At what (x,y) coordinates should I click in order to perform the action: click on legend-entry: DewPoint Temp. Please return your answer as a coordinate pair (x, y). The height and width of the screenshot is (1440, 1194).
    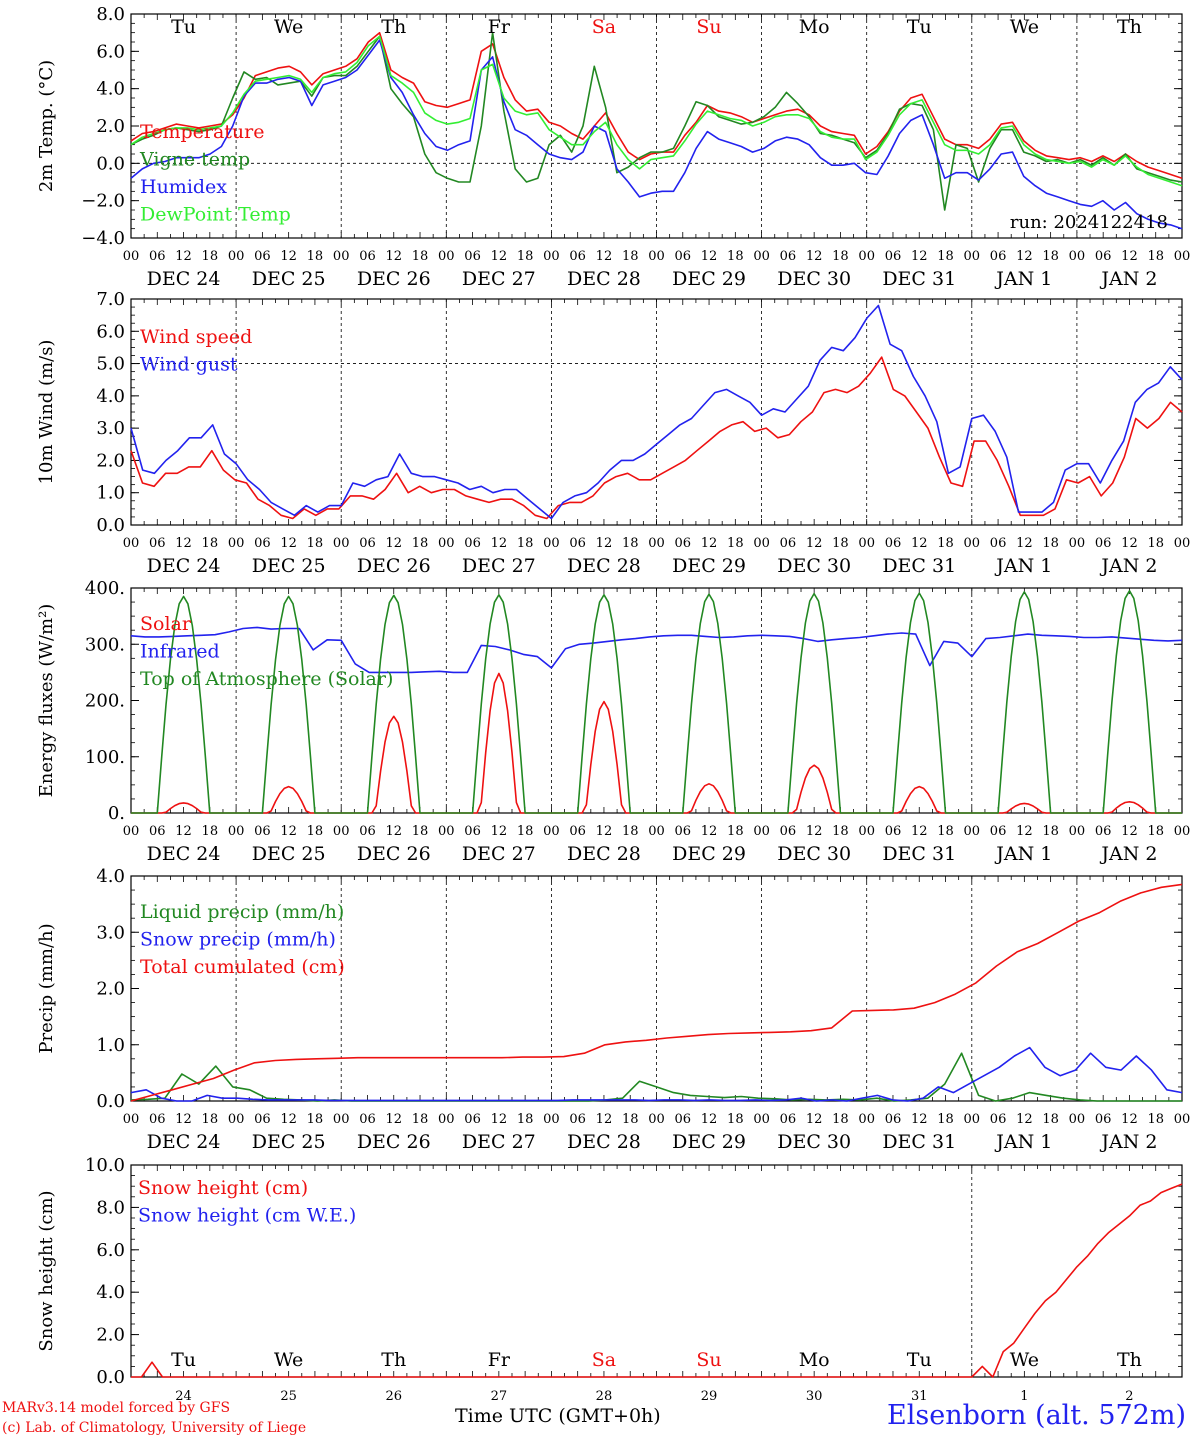
    Looking at the image, I should click on (215, 215).